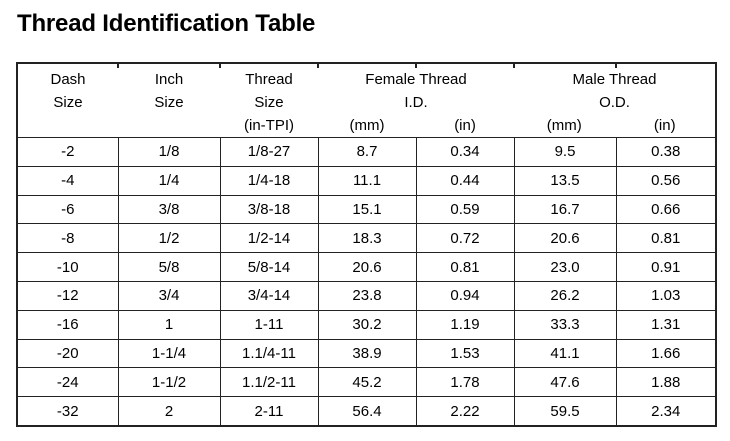 The image size is (730, 441). I want to click on header-line: Inch, so click(169, 79).